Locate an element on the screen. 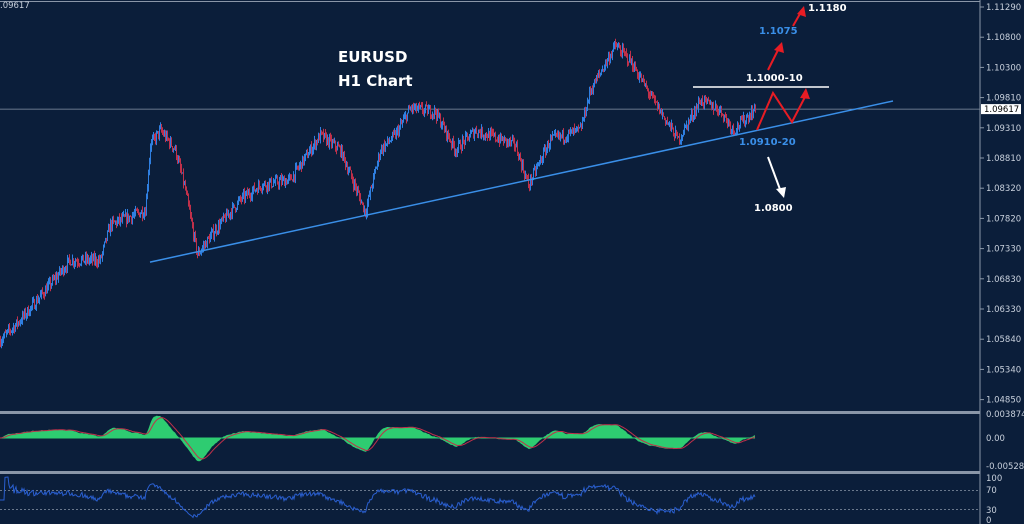  price-tick-label: 1.07820 is located at coordinates (1003, 219).